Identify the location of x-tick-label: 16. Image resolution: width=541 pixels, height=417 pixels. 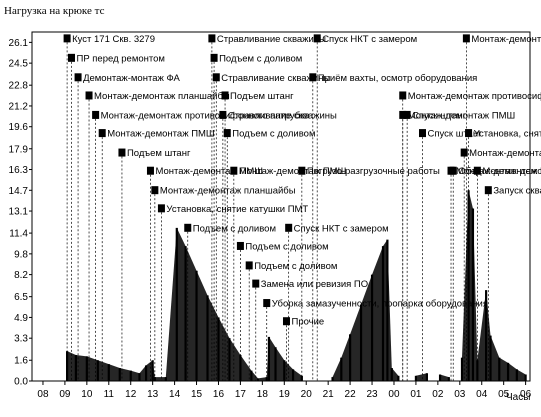
(219, 394).